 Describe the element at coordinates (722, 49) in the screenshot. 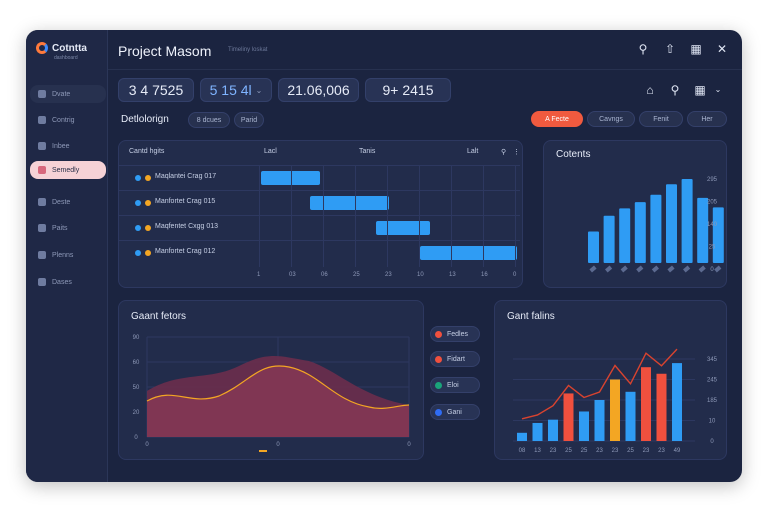

I see `close-icon: ✕` at that location.